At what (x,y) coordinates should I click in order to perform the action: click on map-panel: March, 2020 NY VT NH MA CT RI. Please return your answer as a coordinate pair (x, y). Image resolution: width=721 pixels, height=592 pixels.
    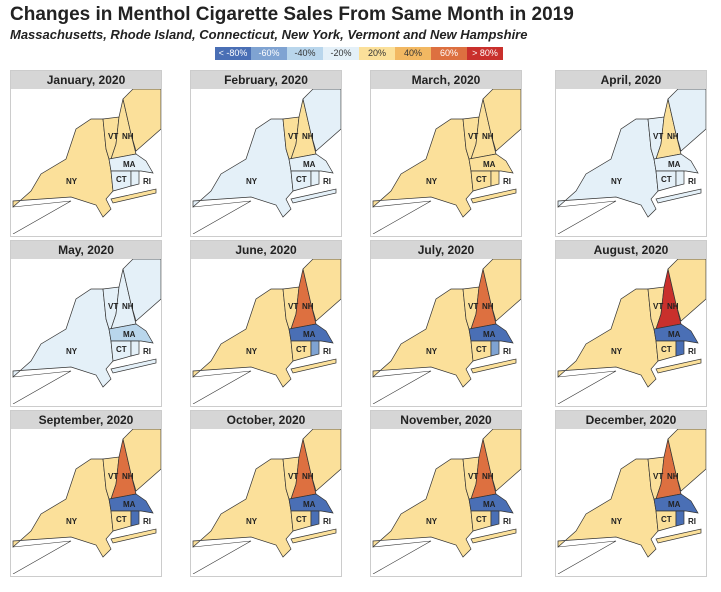
    Looking at the image, I should click on (446, 153).